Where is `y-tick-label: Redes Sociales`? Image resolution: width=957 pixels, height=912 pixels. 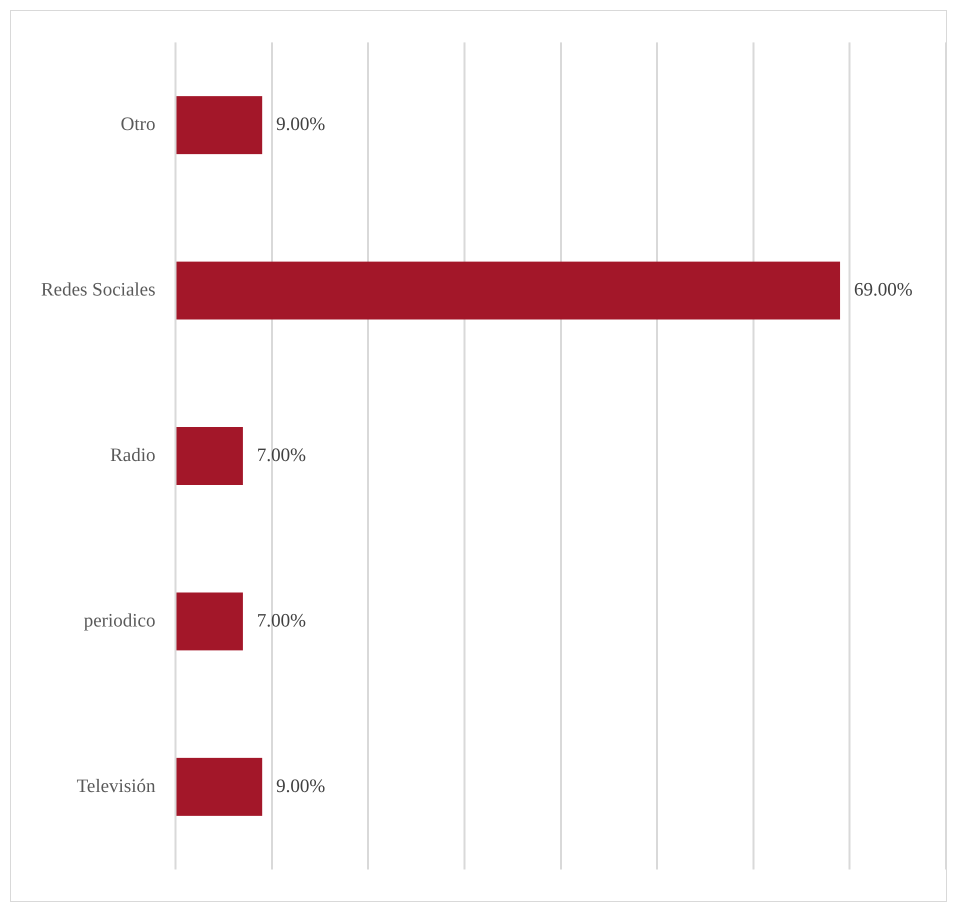
y-tick-label: Redes Sociales is located at coordinates (98, 290).